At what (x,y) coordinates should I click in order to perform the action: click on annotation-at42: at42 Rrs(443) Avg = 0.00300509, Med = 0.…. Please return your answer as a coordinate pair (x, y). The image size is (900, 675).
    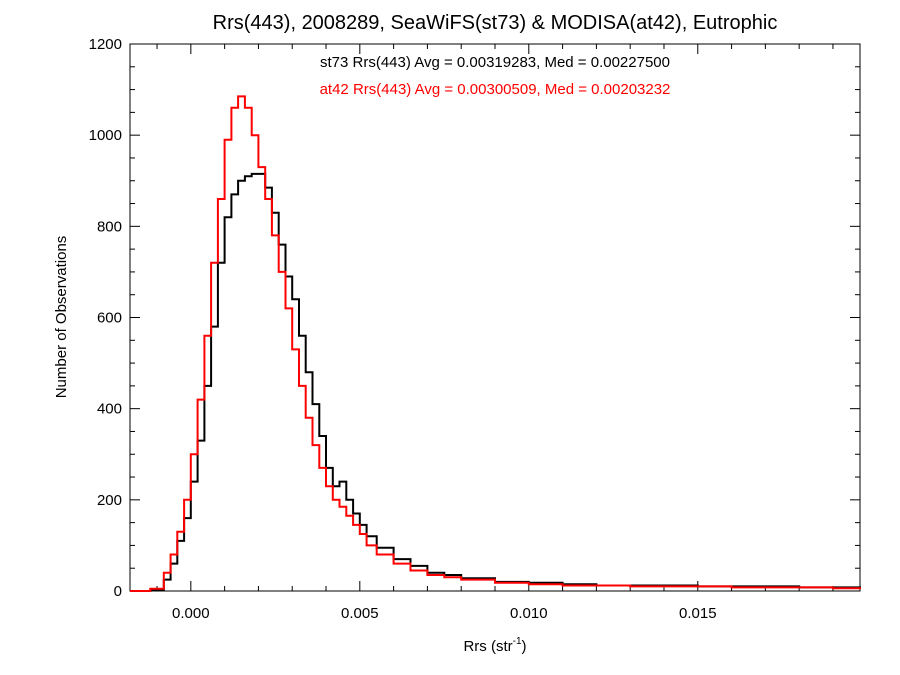
    Looking at the image, I should click on (495, 89).